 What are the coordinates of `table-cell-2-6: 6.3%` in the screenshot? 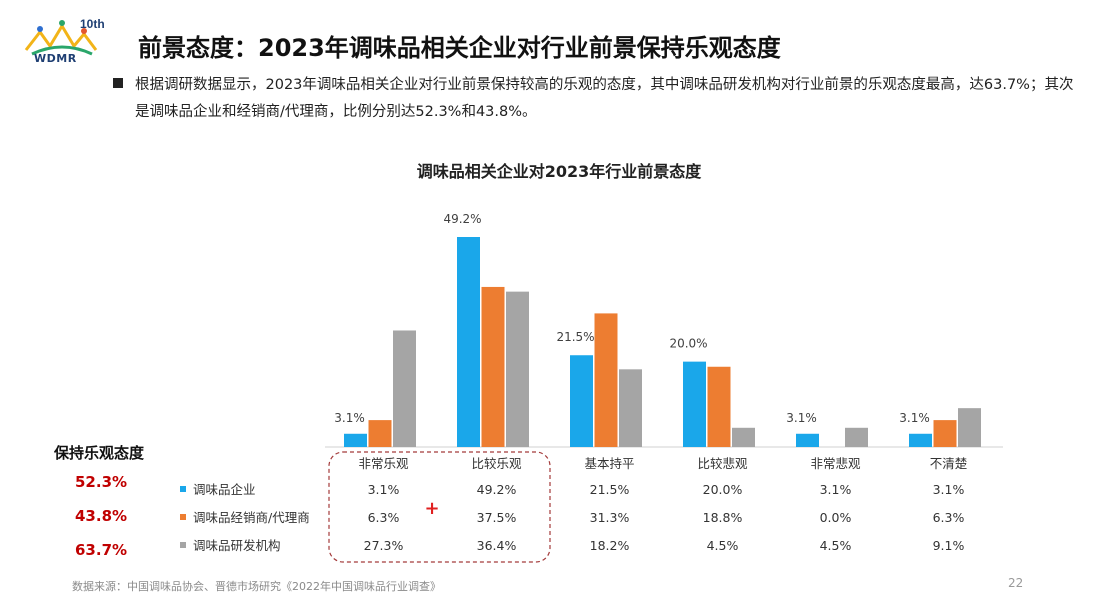 It's located at (949, 517).